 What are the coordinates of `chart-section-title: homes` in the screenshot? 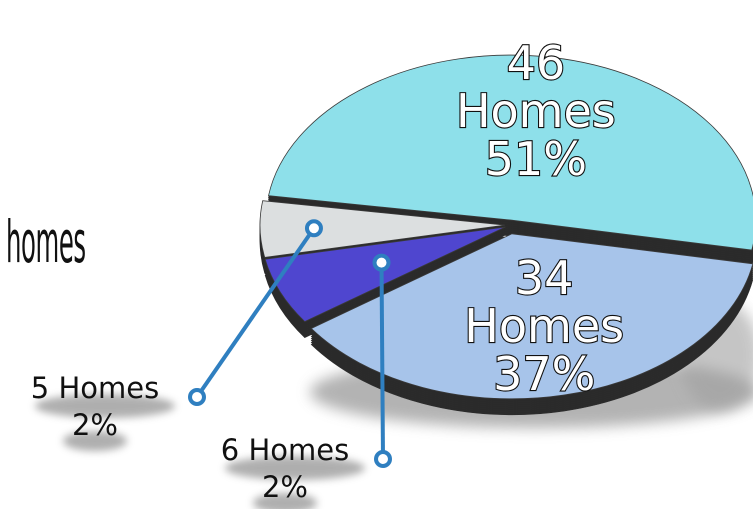 It's located at (46, 242).